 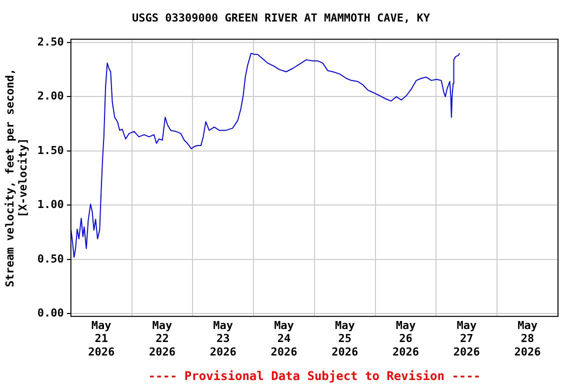 I want to click on x-tick-label: May 23 2026, so click(x=223, y=338).